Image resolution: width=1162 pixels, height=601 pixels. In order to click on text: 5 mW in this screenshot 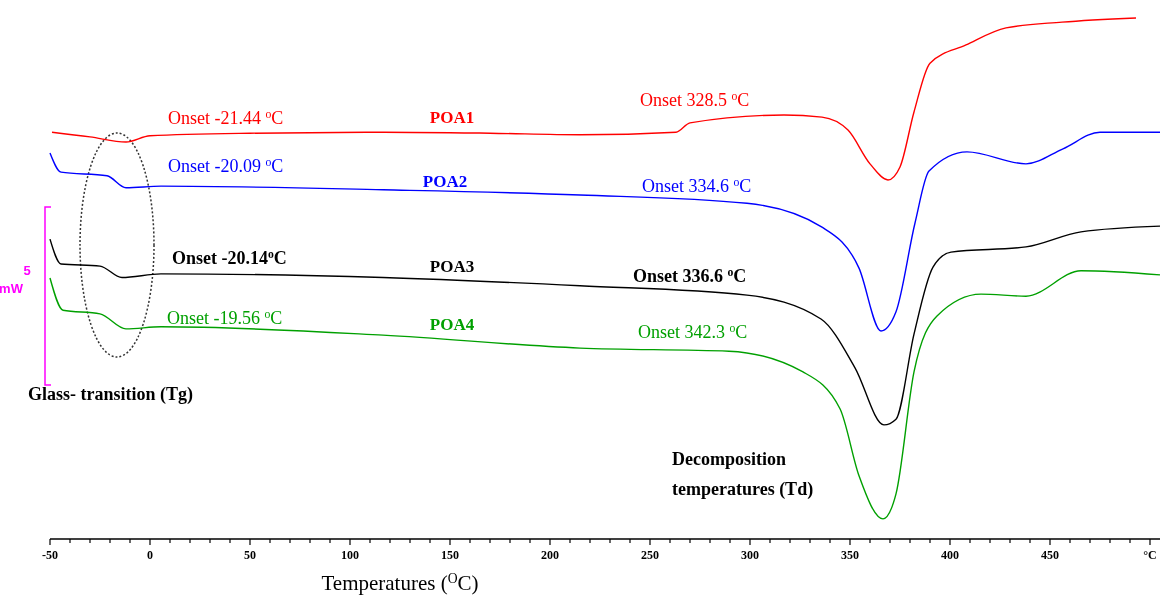, I will do `click(15, 279)`.